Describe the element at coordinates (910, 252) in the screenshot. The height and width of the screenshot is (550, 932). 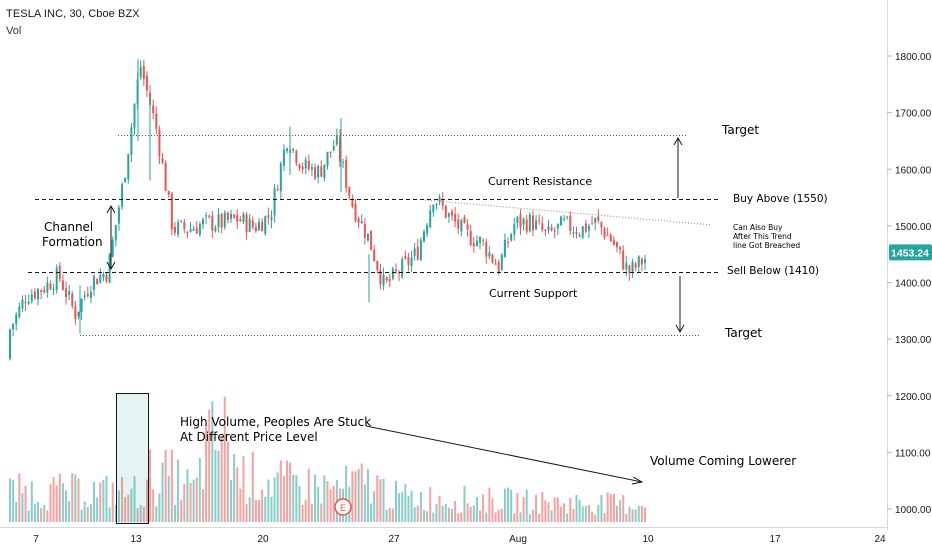
I see `last-price-badge: 1453.24` at that location.